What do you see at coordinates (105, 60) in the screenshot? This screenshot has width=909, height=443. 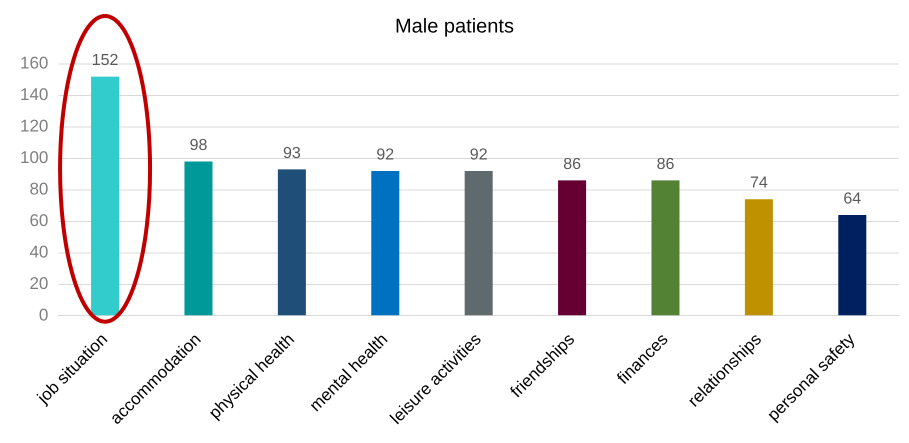 I see `data-label: 152` at bounding box center [105, 60].